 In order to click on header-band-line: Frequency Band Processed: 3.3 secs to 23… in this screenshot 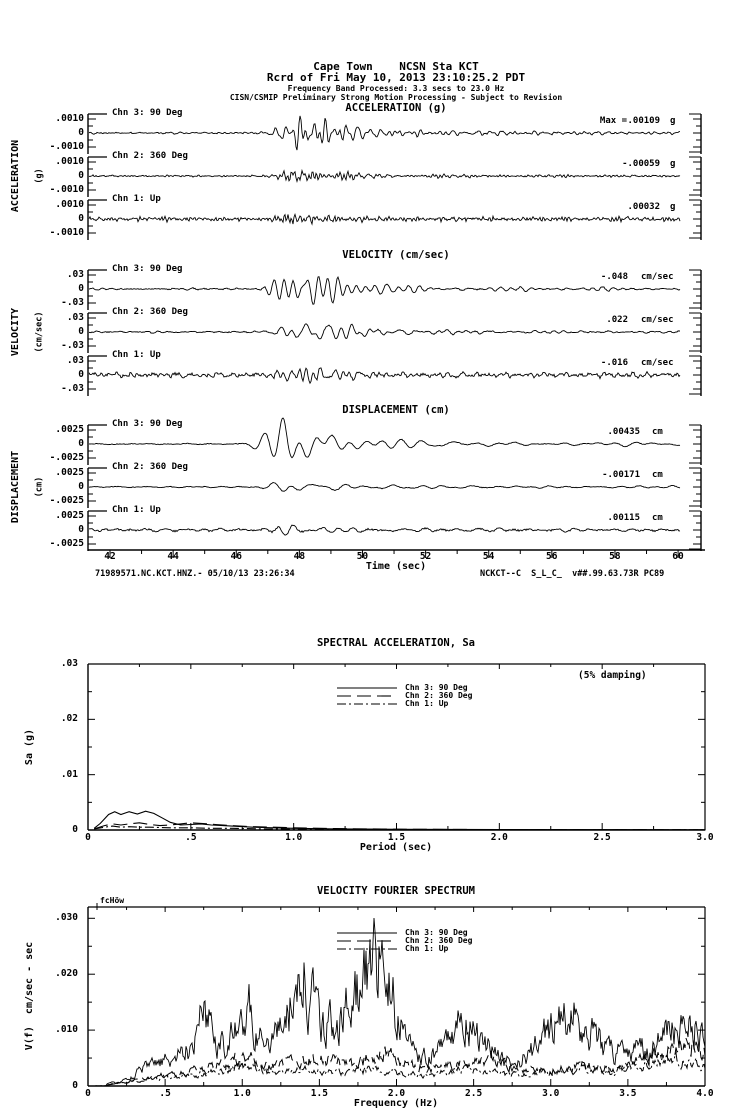, I will do `click(396, 88)`.